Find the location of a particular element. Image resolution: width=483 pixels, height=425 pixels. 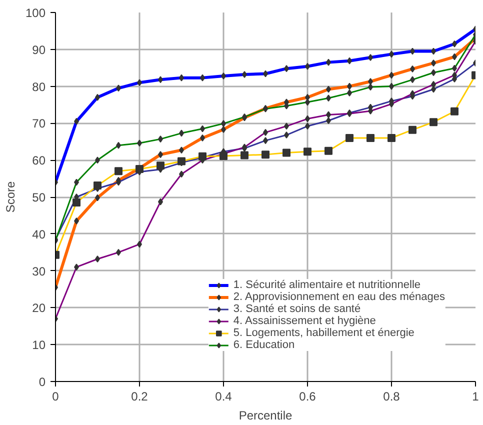

x-axis-title: Percentile is located at coordinates (265, 415).